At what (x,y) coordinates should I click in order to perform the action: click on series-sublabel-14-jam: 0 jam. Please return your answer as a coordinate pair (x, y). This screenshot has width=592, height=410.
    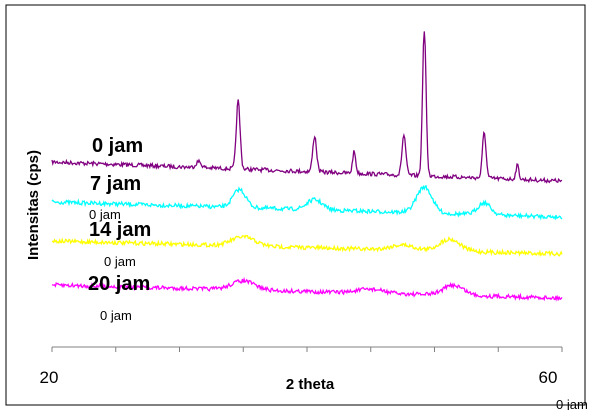
    Looking at the image, I should click on (120, 261).